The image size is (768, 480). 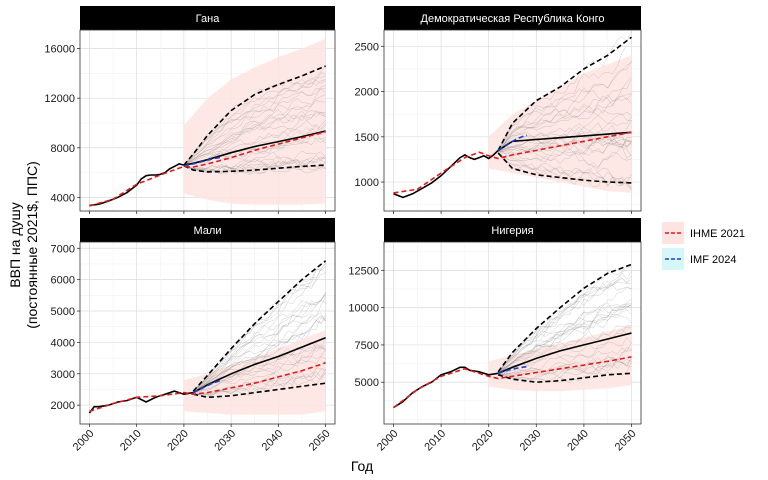 I want to click on y-tick-label: 10000, so click(x=363, y=309).